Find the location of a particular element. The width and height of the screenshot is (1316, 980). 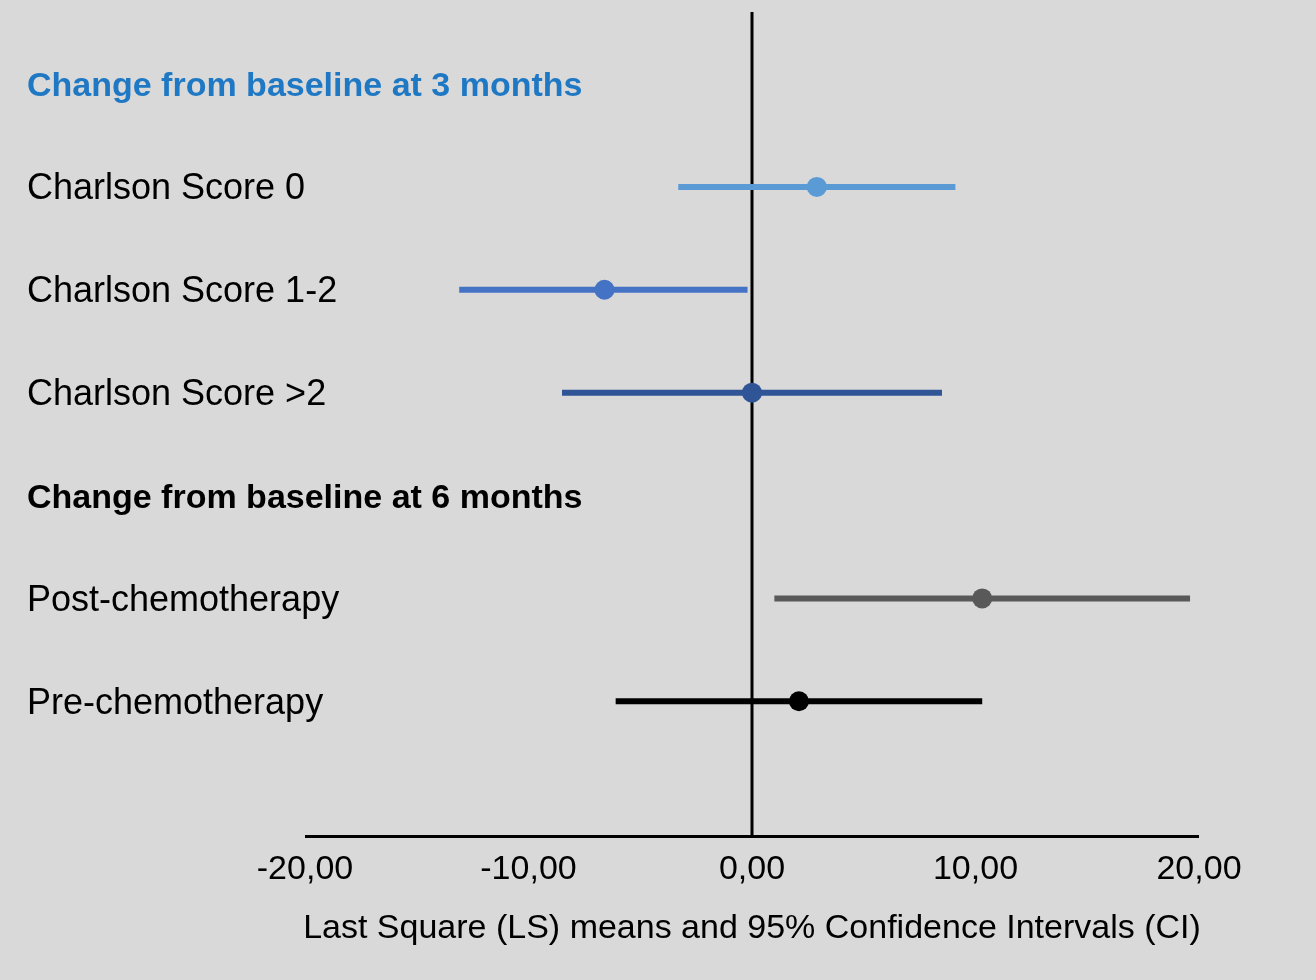

y-tick-label: Pre-chemotherapy is located at coordinates (175, 701).